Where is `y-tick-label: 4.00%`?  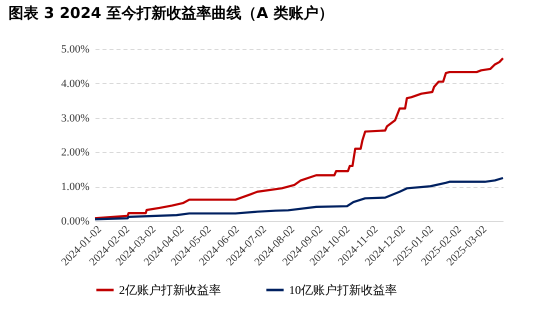
y-tick-label: 4.00% is located at coordinates (75, 84).